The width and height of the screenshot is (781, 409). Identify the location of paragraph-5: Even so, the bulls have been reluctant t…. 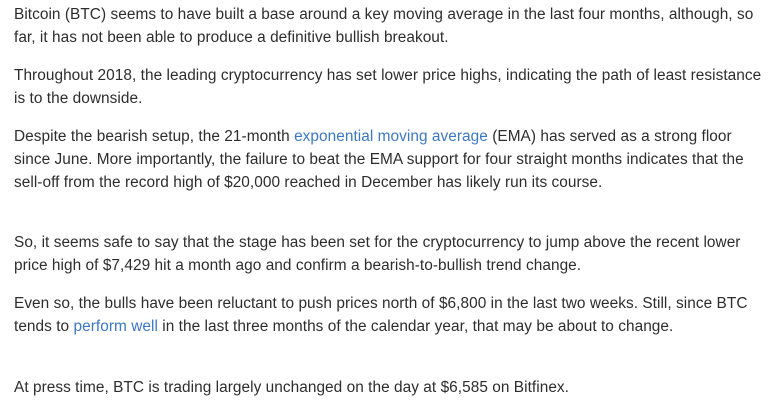
(390, 315).